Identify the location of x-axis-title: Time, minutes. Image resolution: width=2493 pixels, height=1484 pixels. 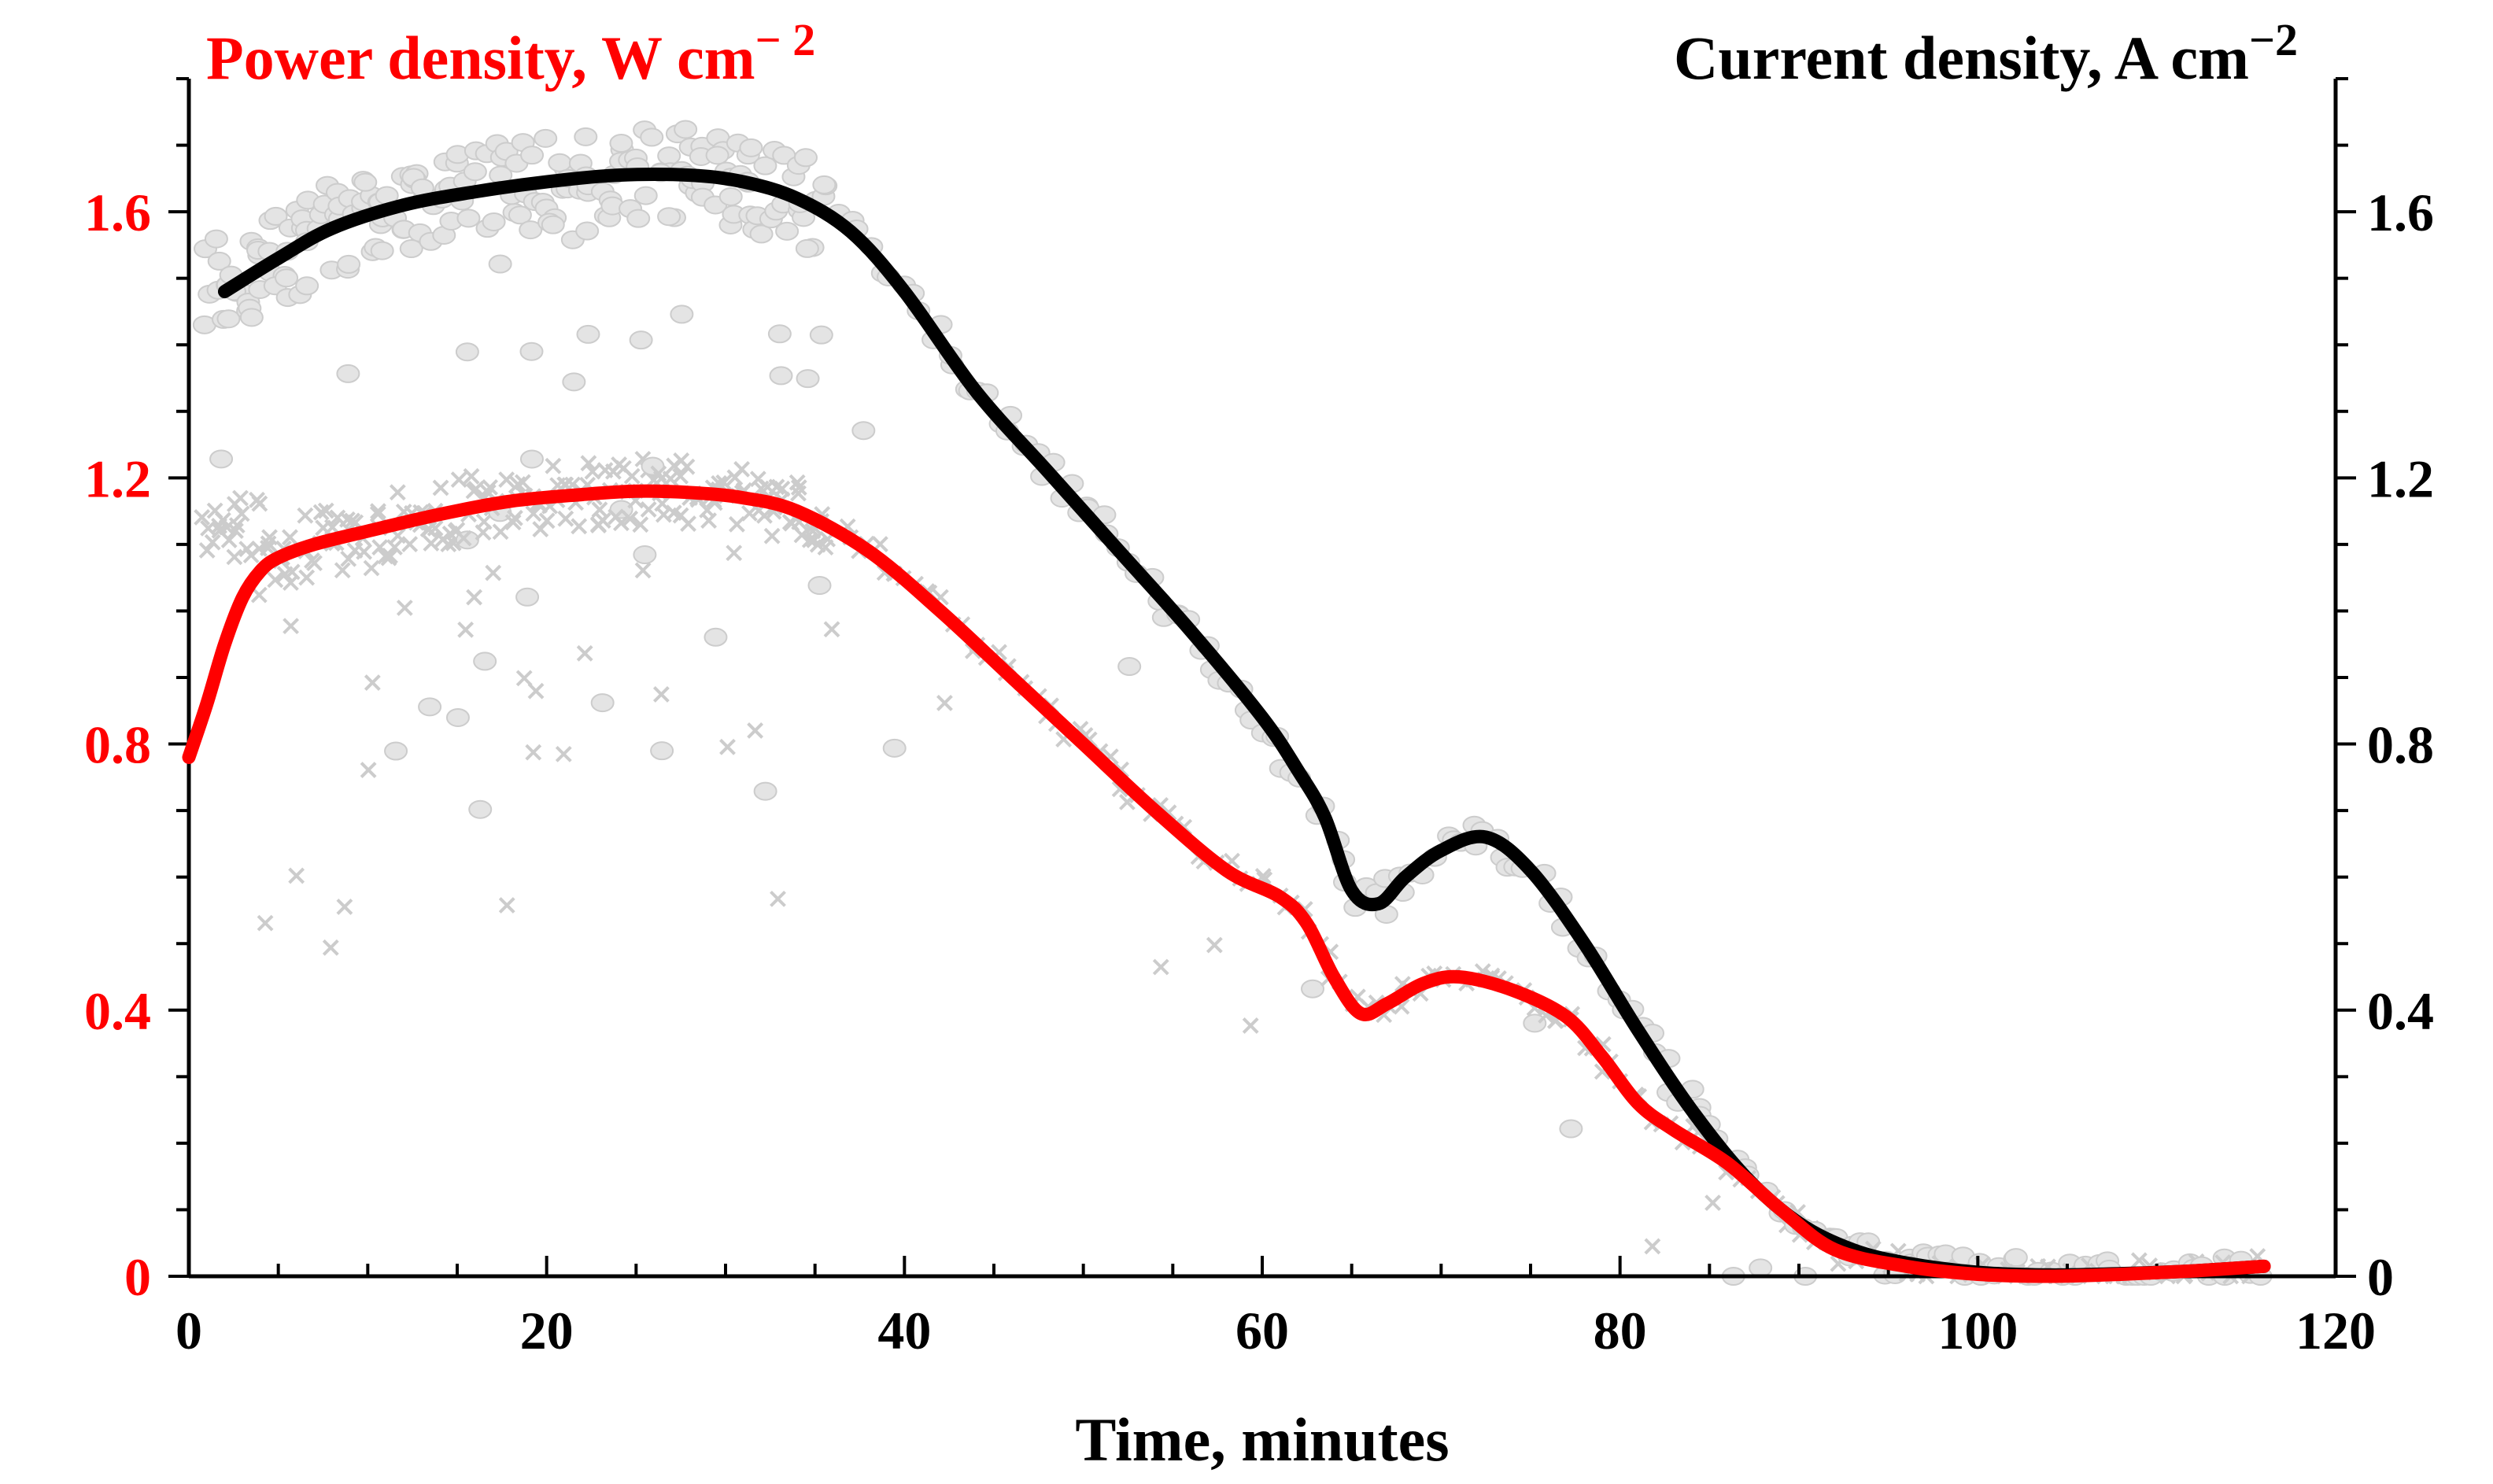
(1262, 1439).